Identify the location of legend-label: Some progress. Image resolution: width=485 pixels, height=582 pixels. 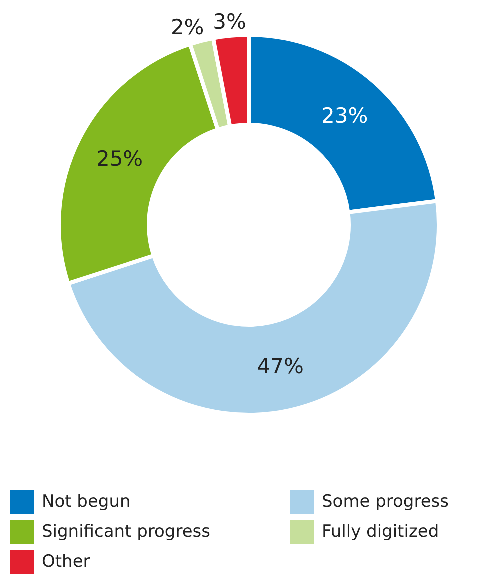
(386, 502).